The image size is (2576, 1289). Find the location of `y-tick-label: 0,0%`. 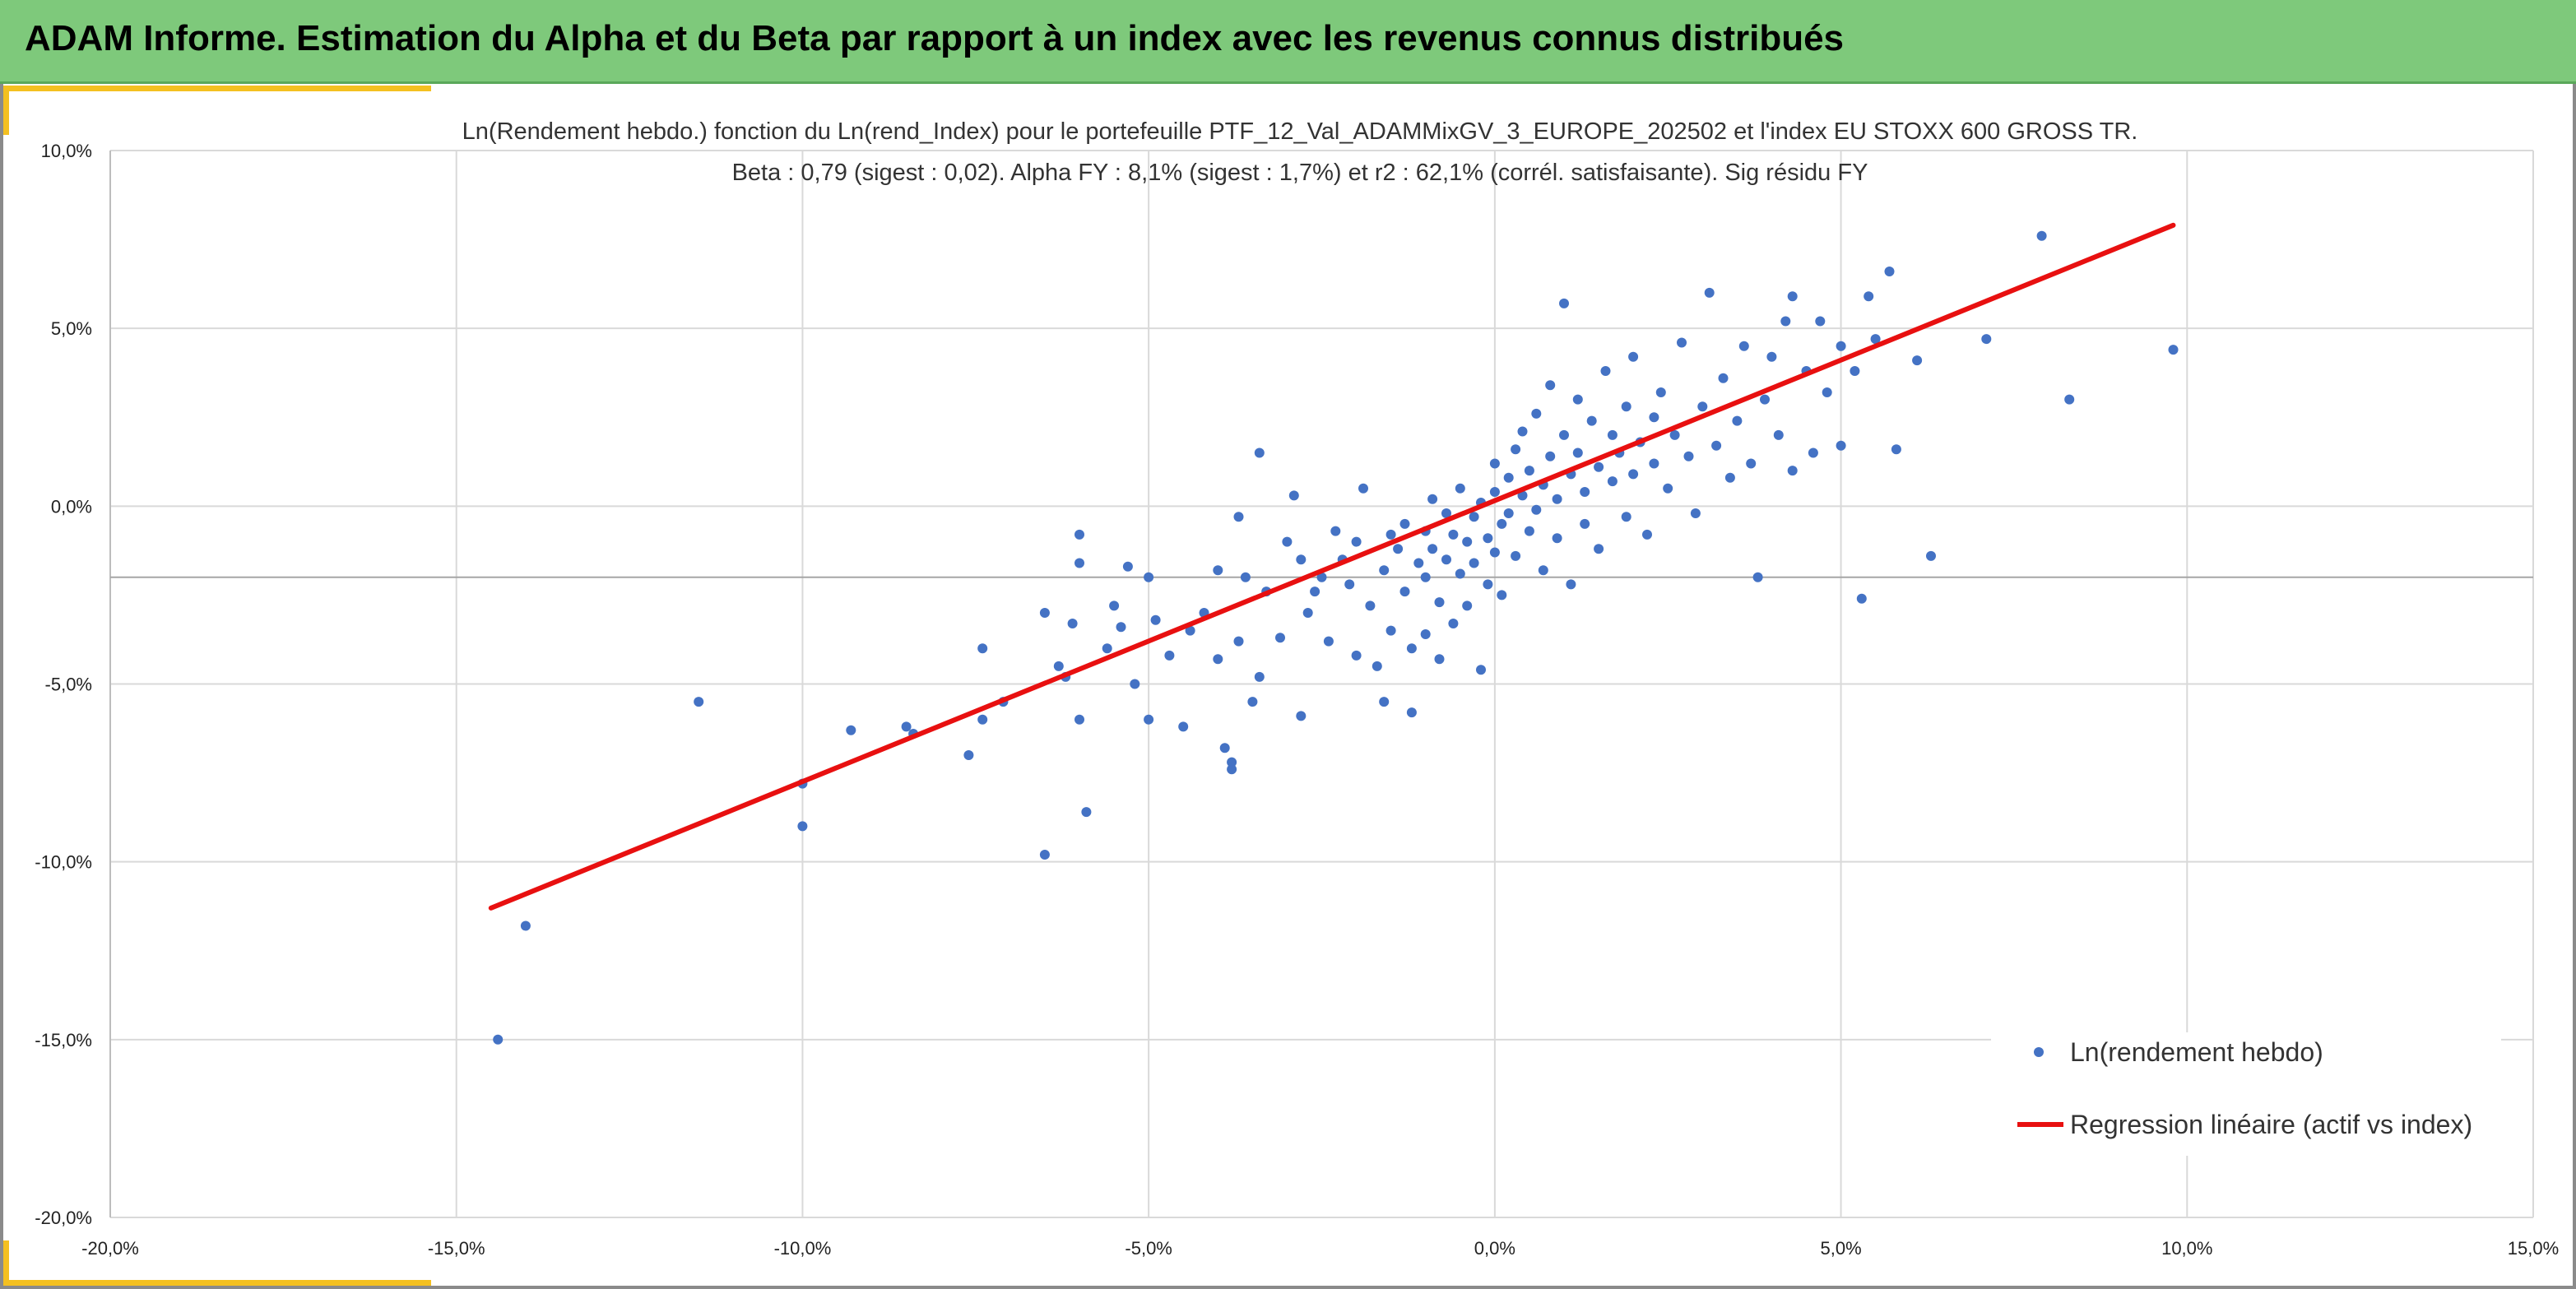

y-tick-label: 0,0% is located at coordinates (71, 506).